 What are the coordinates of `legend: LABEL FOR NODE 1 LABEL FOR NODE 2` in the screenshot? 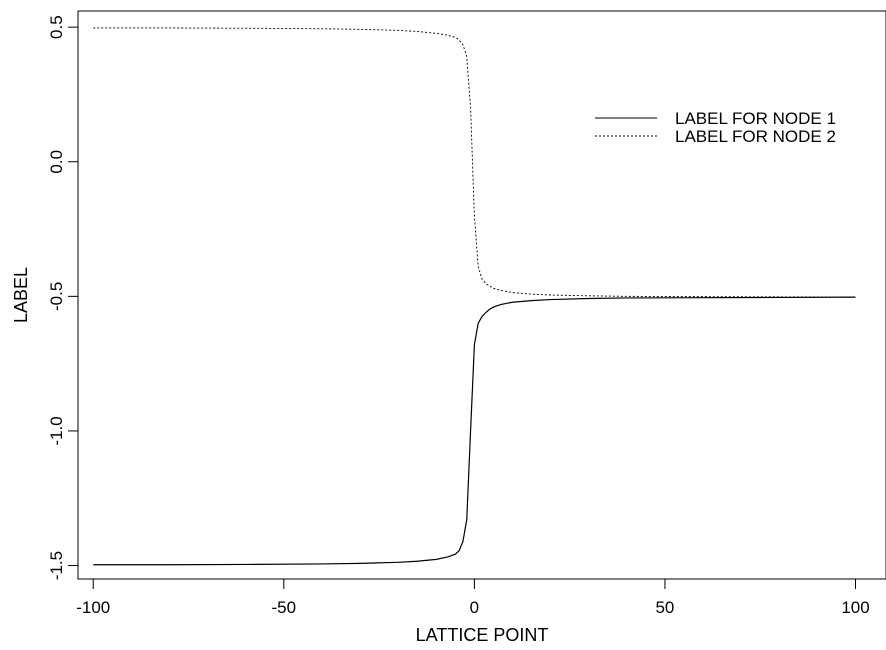 It's located at (715, 127).